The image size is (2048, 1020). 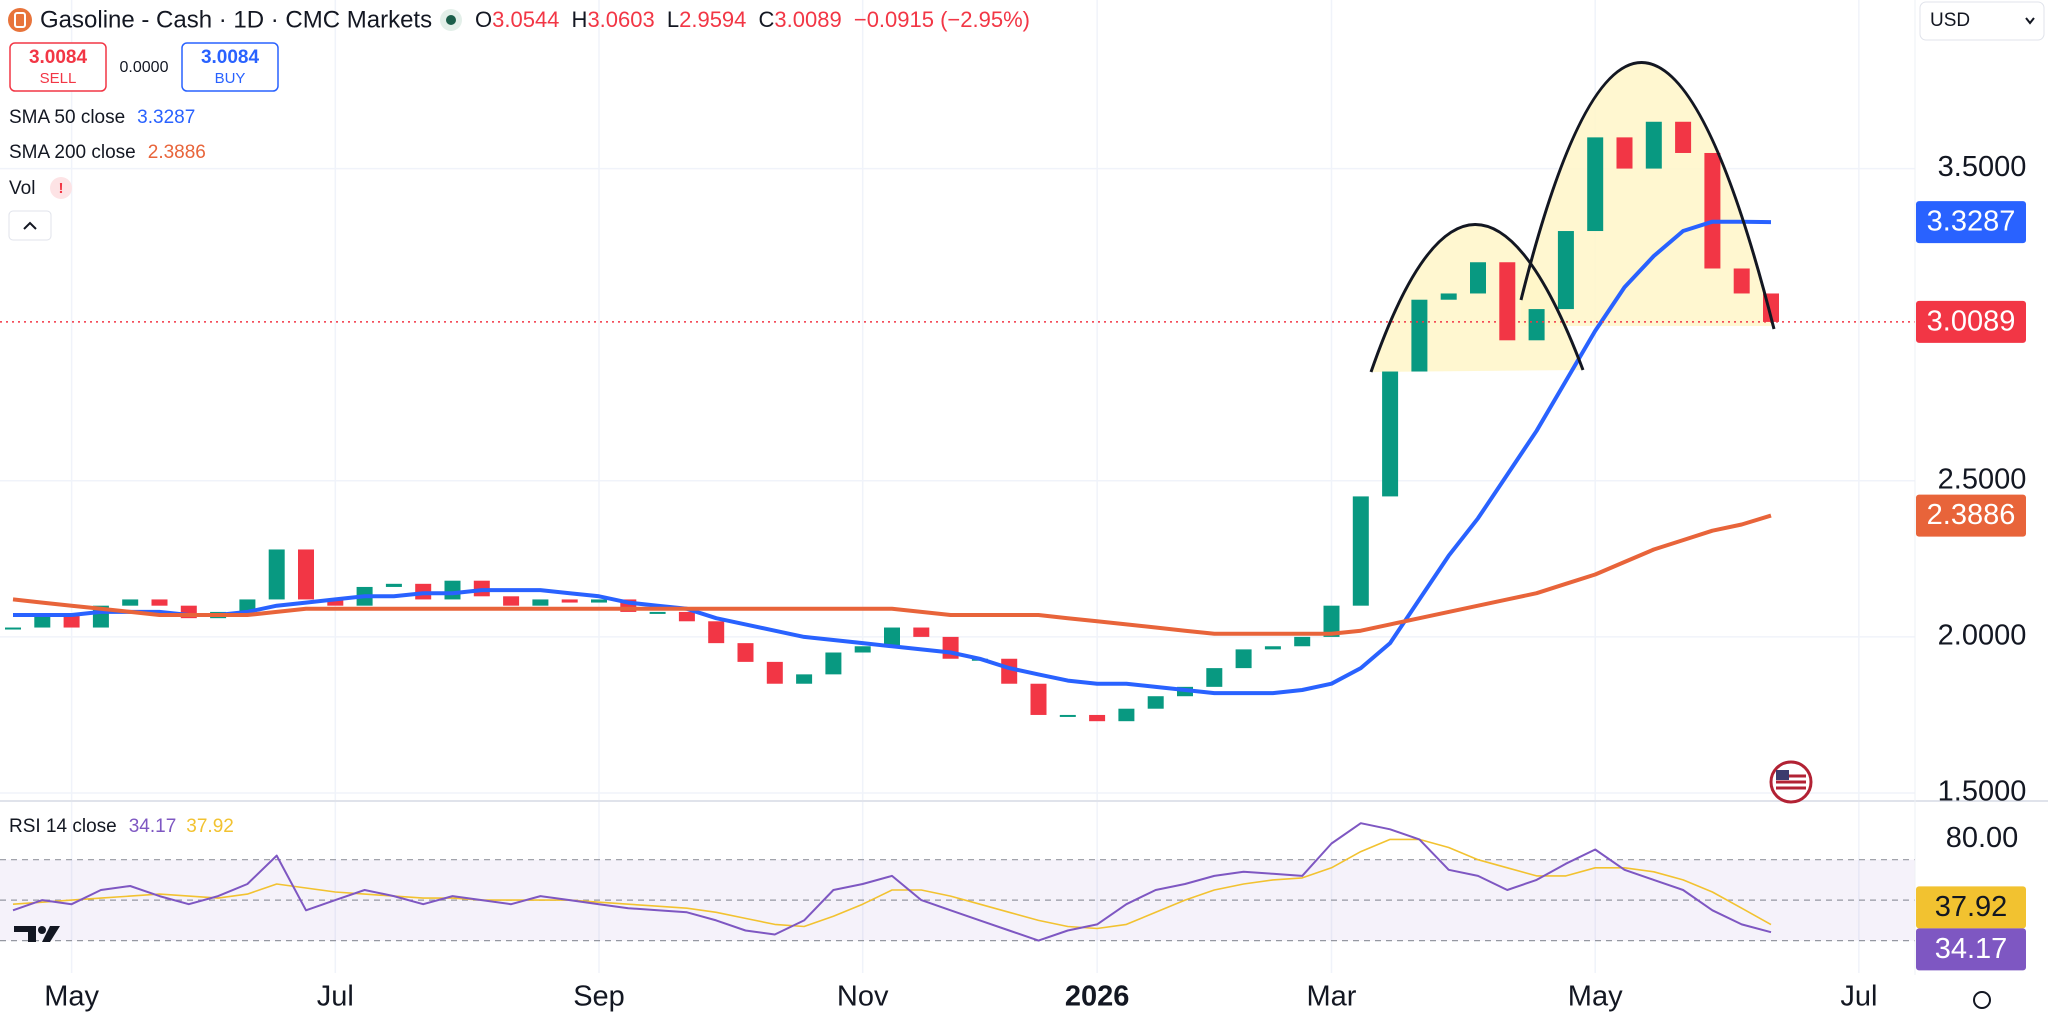 What do you see at coordinates (166, 117) in the screenshot?
I see `legend-value: 3.3287` at bounding box center [166, 117].